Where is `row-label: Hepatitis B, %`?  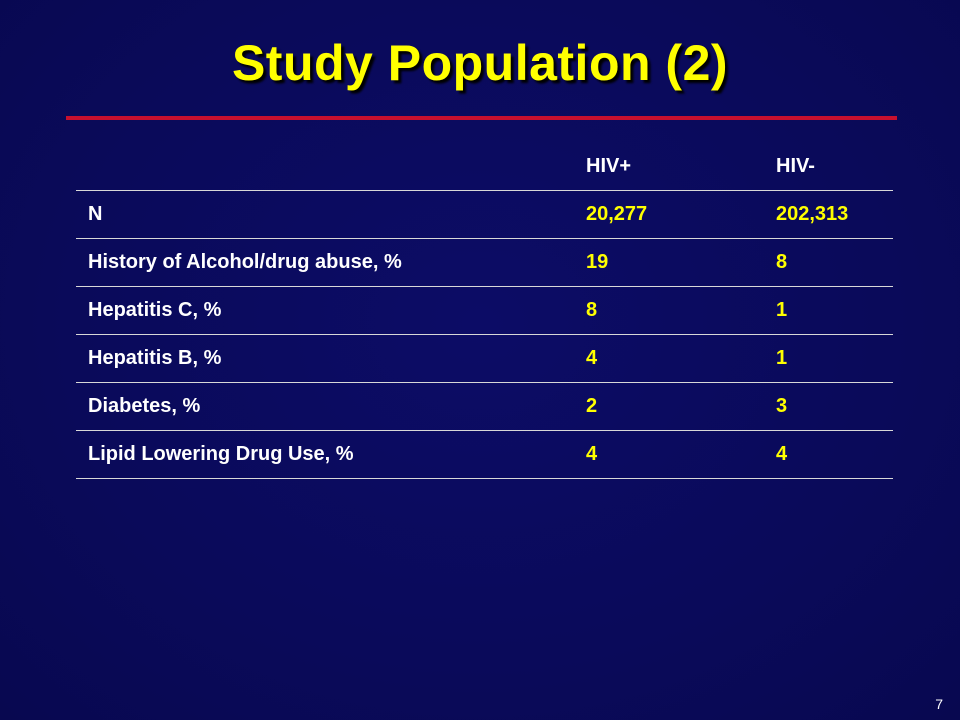 row-label: Hepatitis B, % is located at coordinates (325, 358).